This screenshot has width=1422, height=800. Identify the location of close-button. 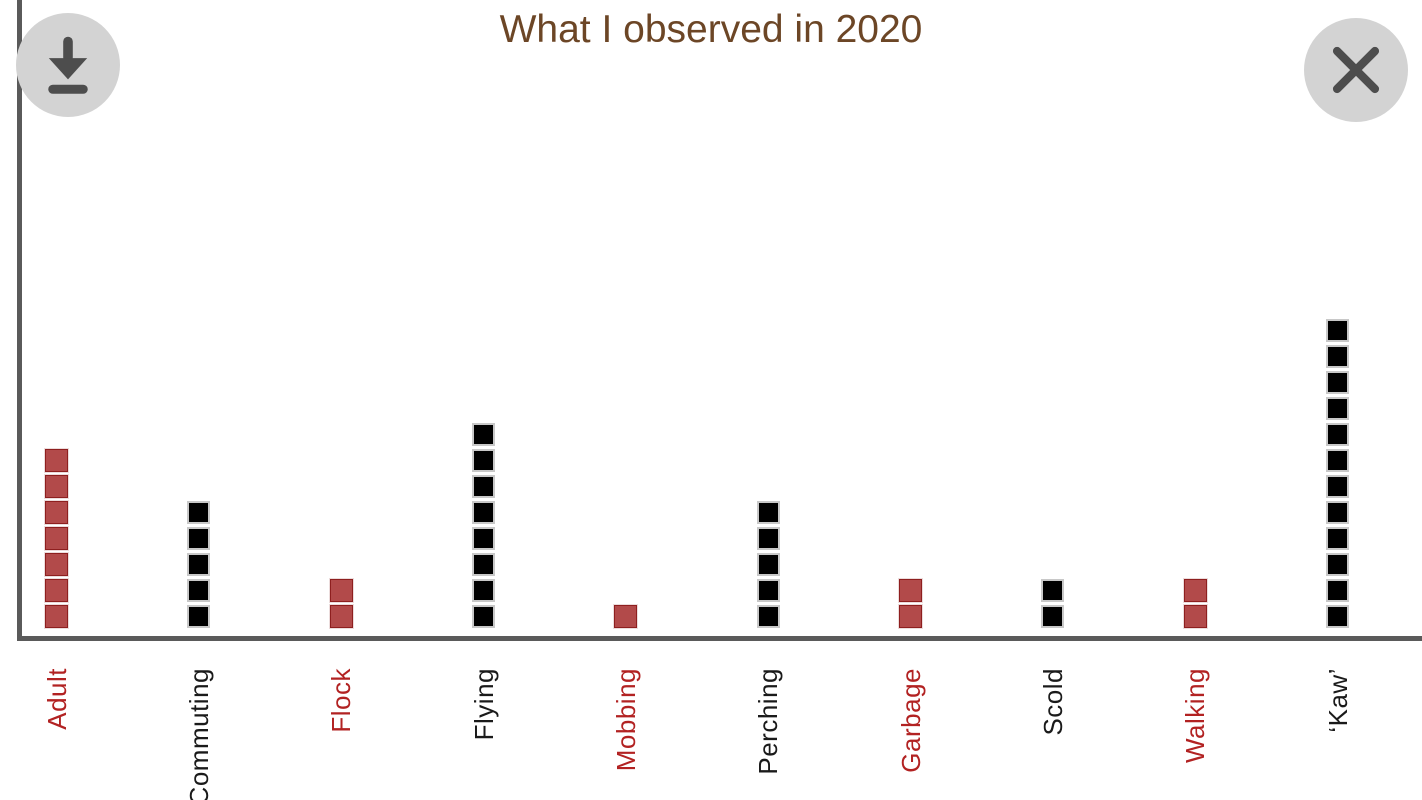
(1356, 70).